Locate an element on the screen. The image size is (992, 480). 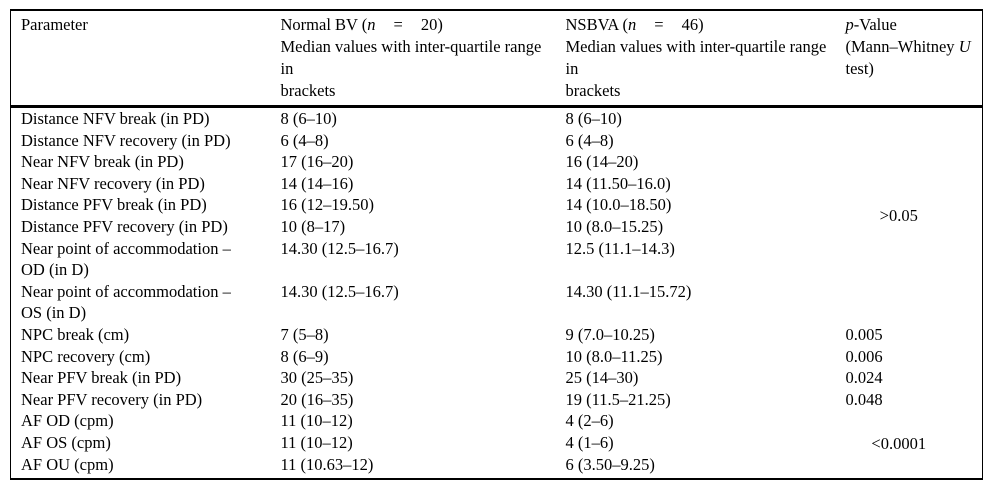
column-header-parameter: Parameter is located at coordinates (140, 59).